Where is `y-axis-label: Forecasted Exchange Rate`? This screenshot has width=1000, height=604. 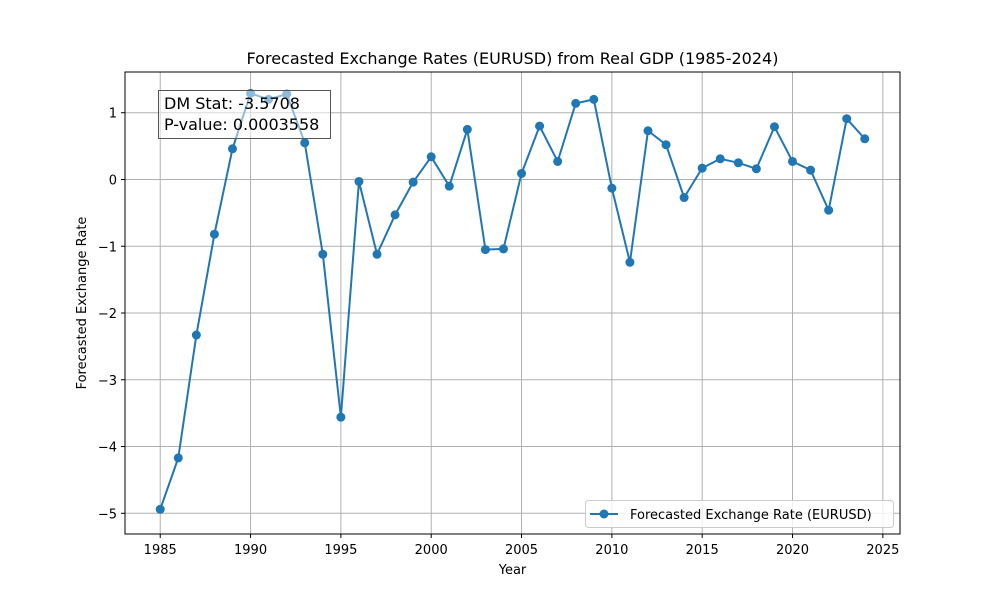 y-axis-label: Forecasted Exchange Rate is located at coordinates (82, 303).